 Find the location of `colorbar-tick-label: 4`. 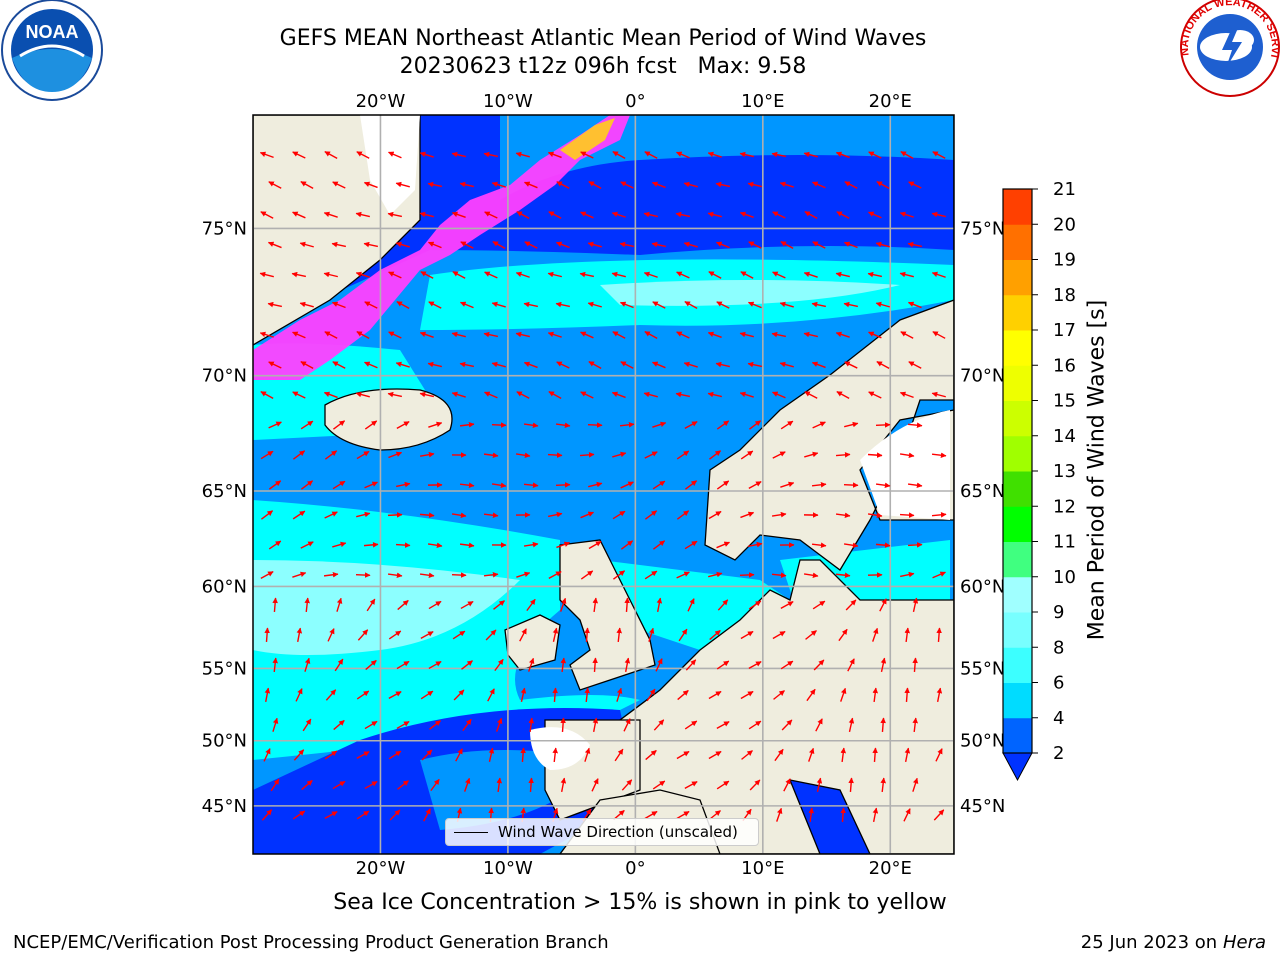

colorbar-tick-label: 4 is located at coordinates (1058, 718).